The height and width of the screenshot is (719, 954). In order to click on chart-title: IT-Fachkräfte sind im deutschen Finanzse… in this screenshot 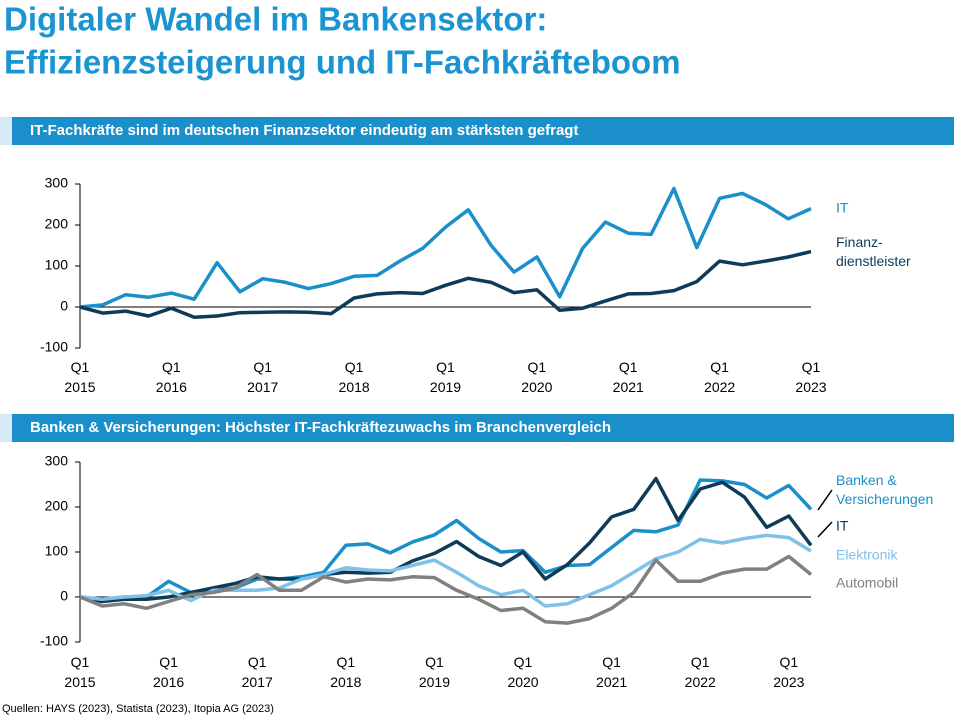, I will do `click(304, 130)`.